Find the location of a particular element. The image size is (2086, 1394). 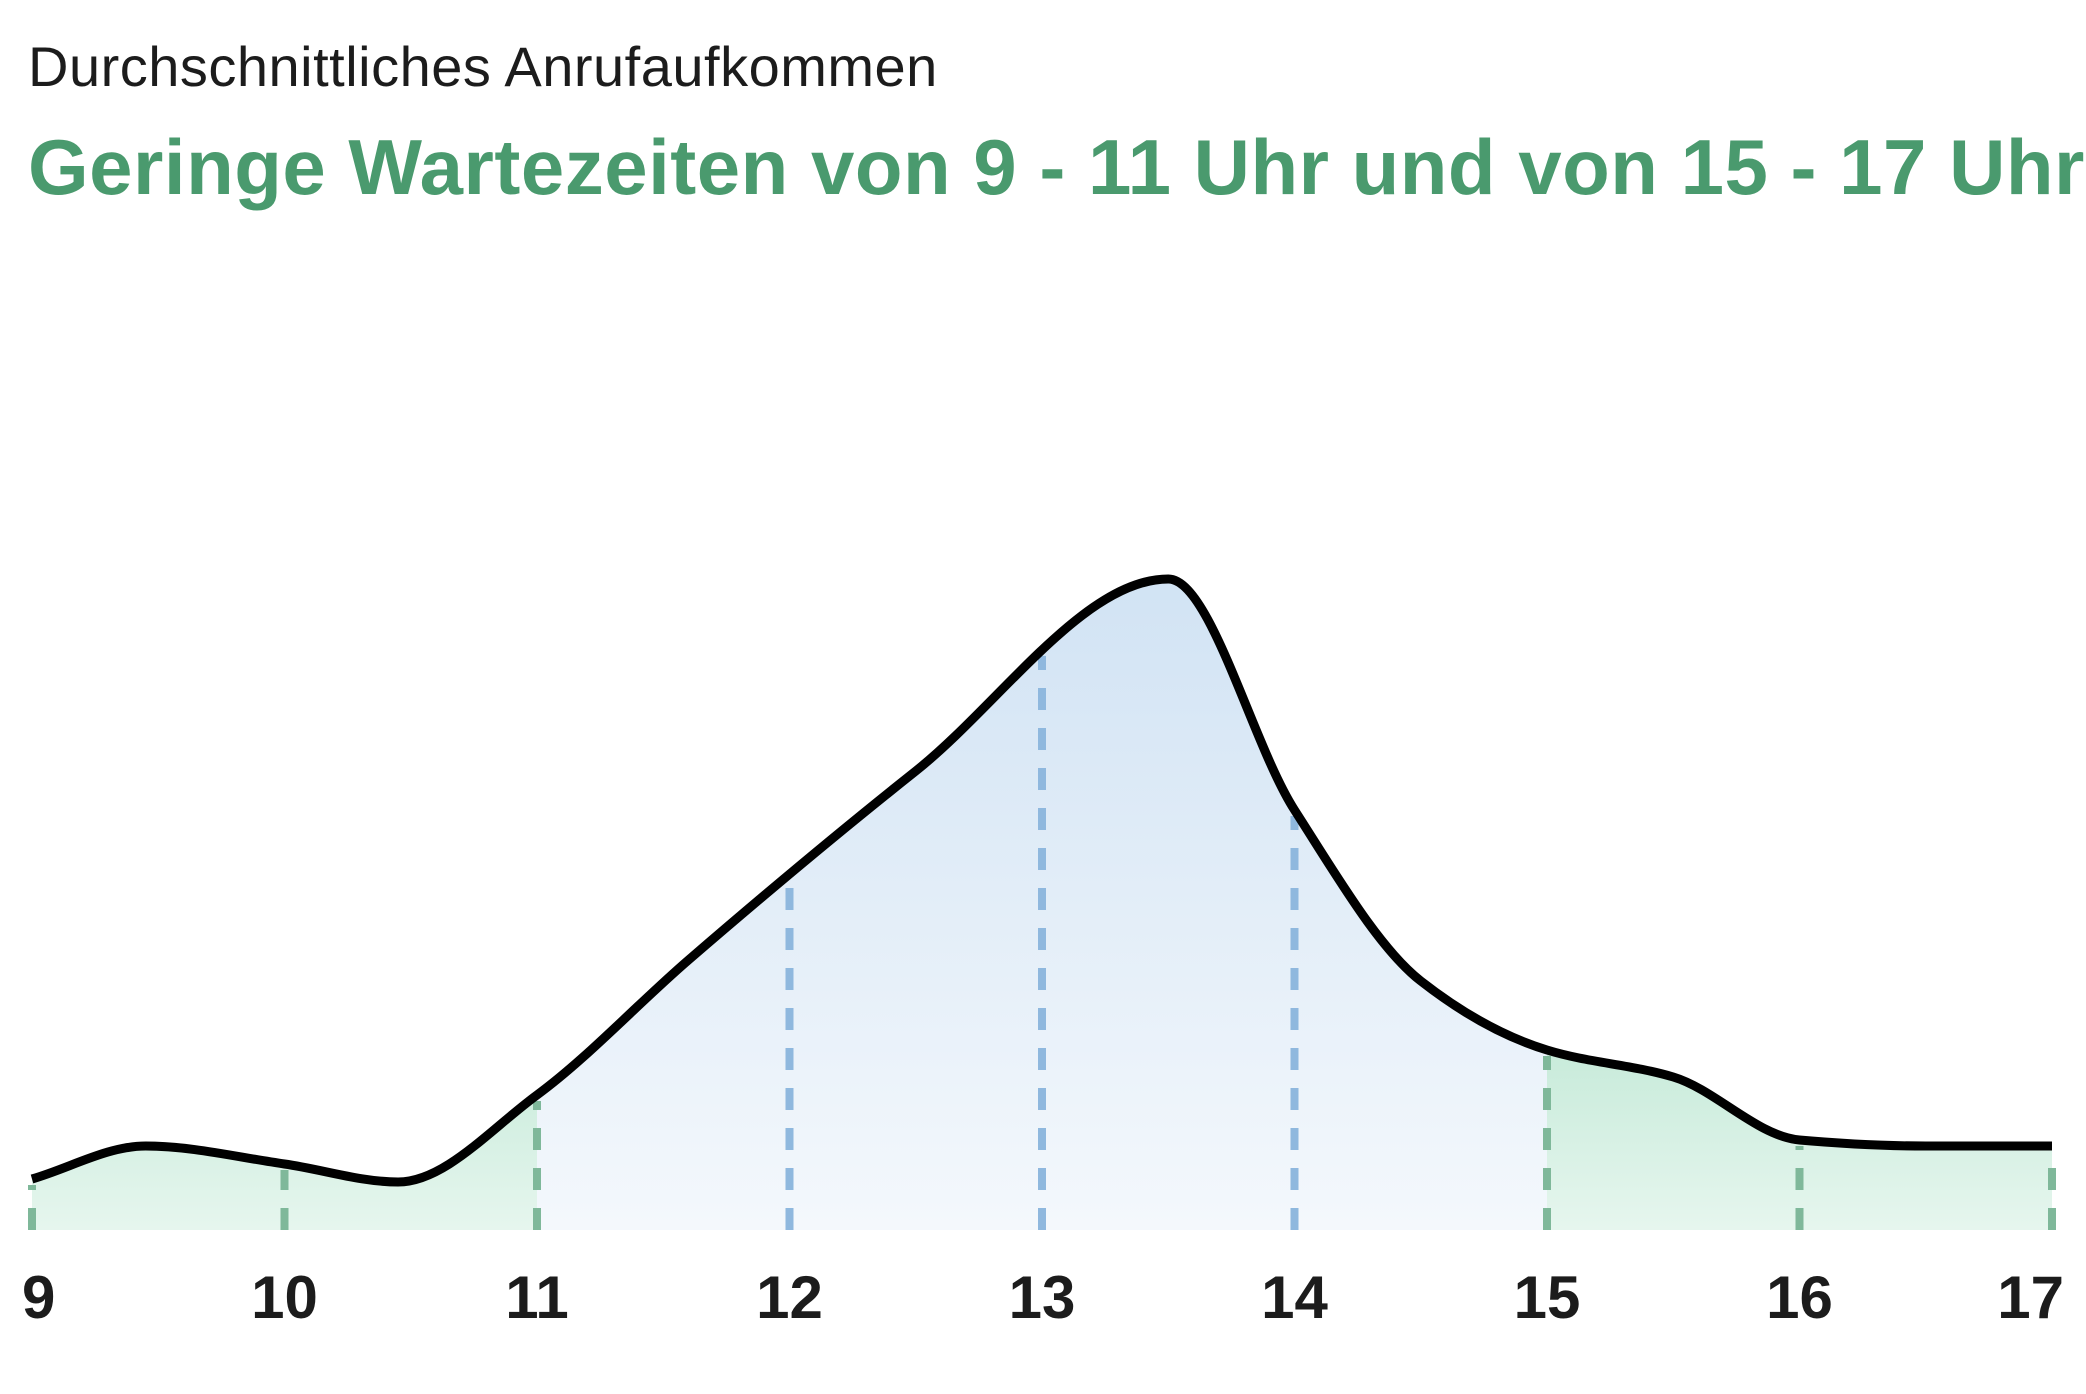

x-axis-tick-labels: 9 10 11 12 13 14 15 16 17 is located at coordinates (1043, 1297).